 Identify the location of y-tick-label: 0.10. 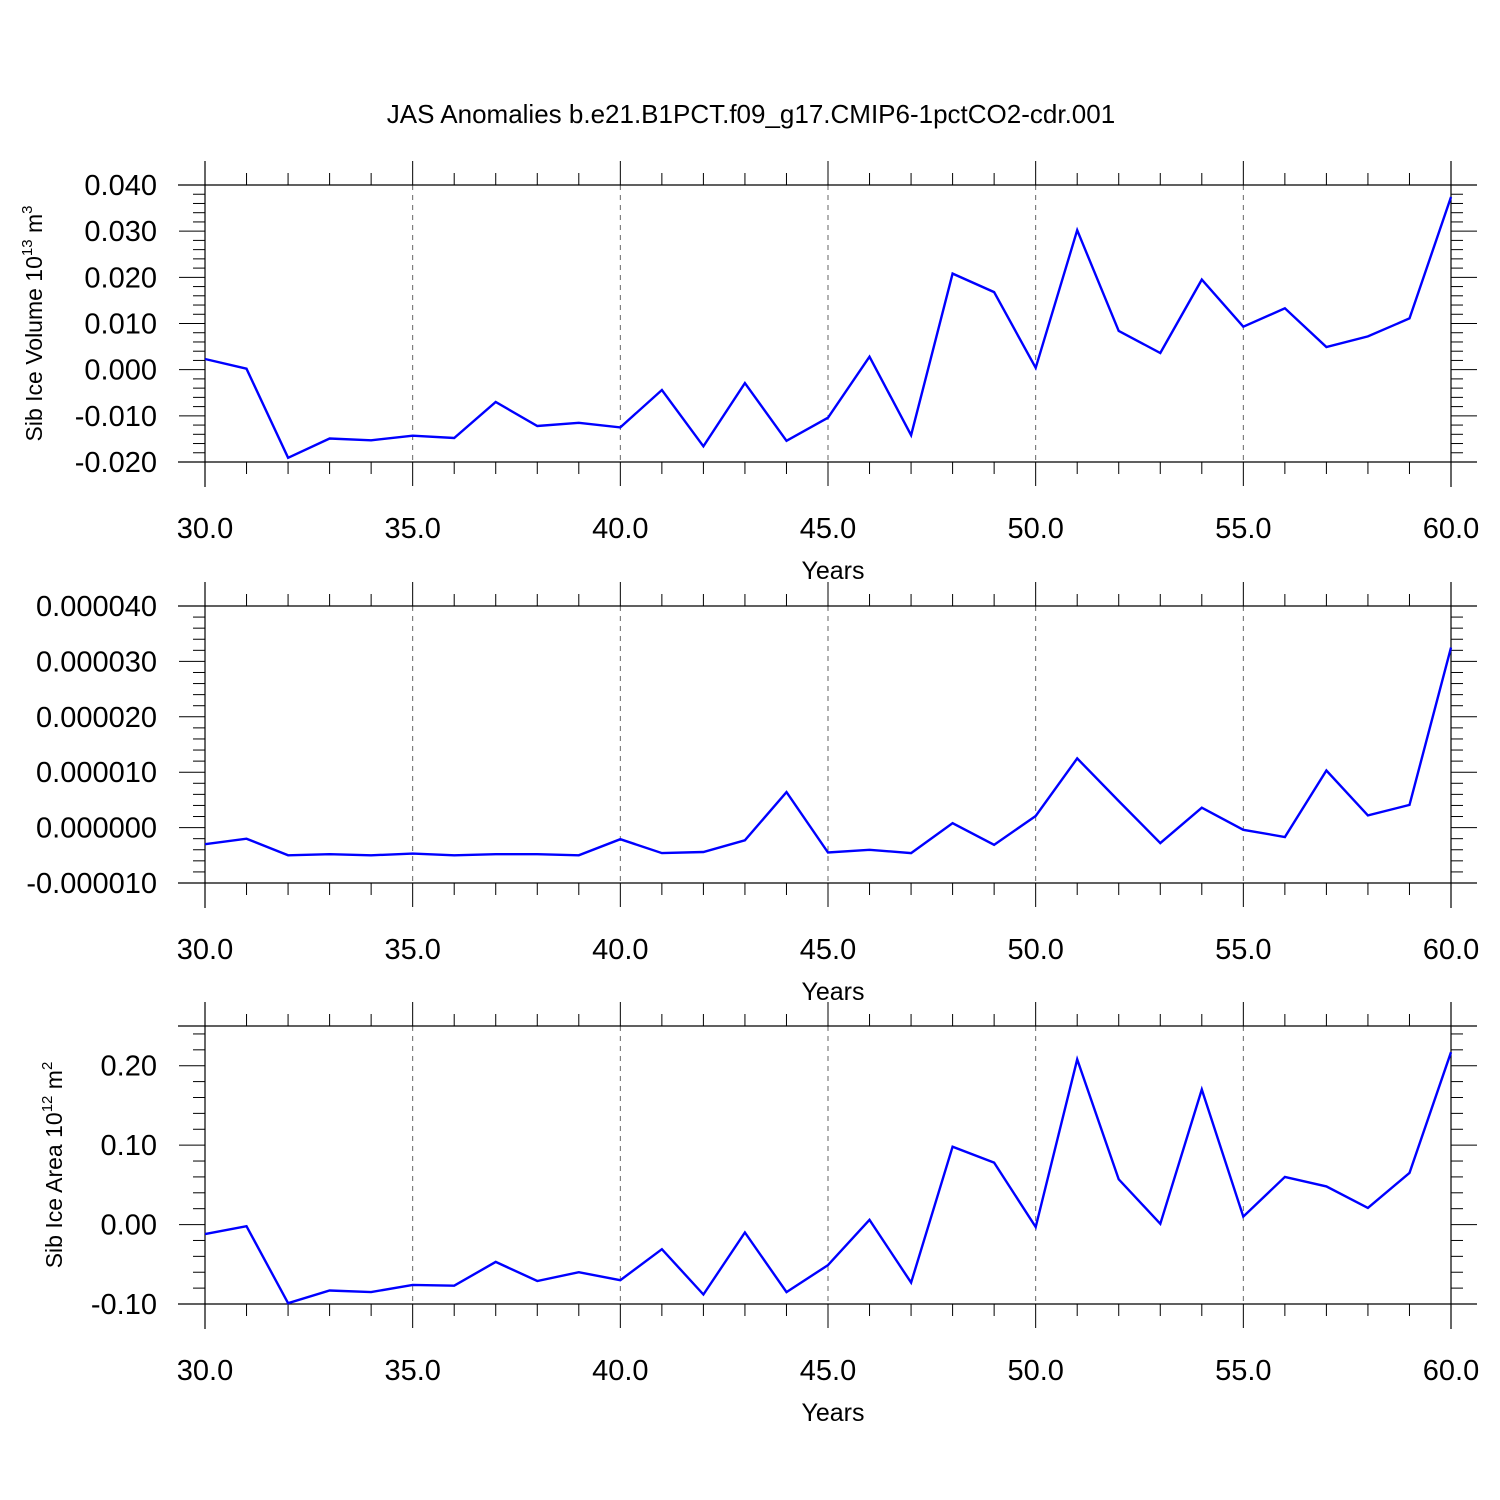
(129, 1146).